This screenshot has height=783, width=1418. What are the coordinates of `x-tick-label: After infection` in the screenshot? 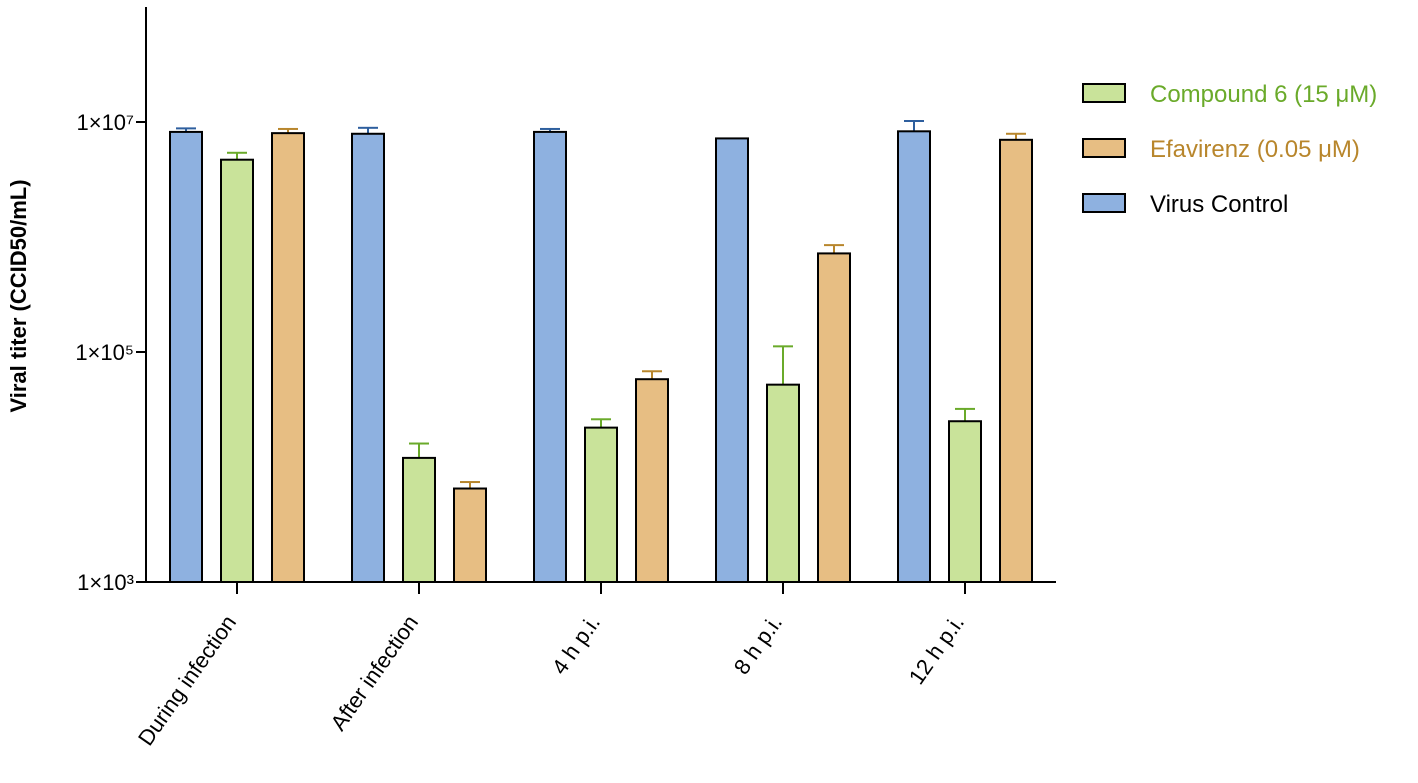 It's located at (374, 673).